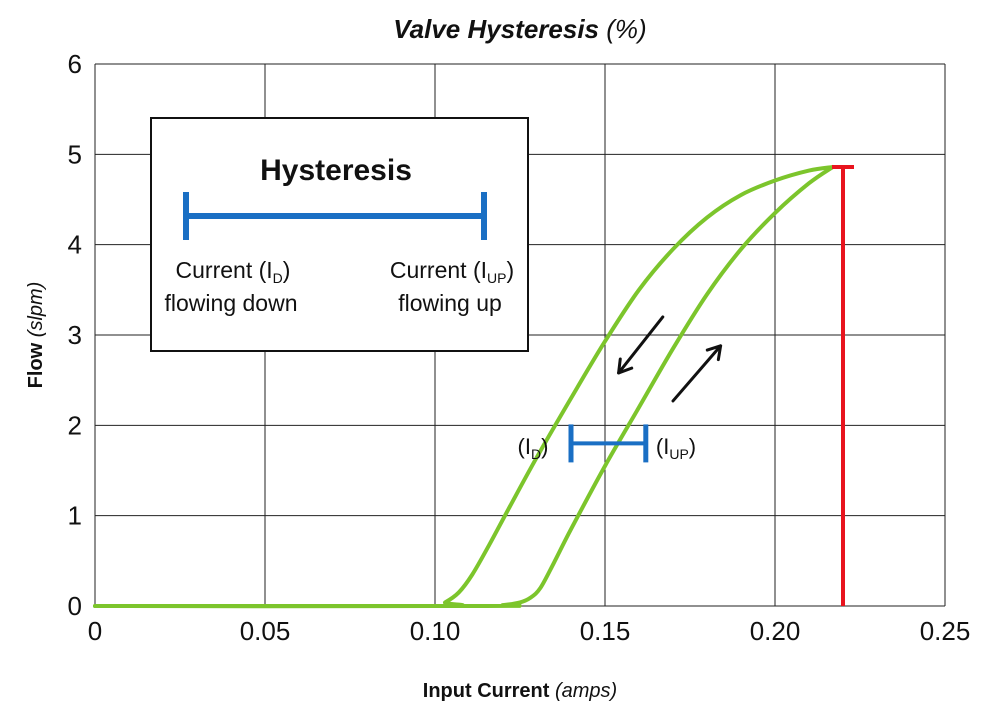 The image size is (1000, 716). What do you see at coordinates (496, 29) in the screenshot?
I see `chart-title-text: Valve Hysteresis` at bounding box center [496, 29].